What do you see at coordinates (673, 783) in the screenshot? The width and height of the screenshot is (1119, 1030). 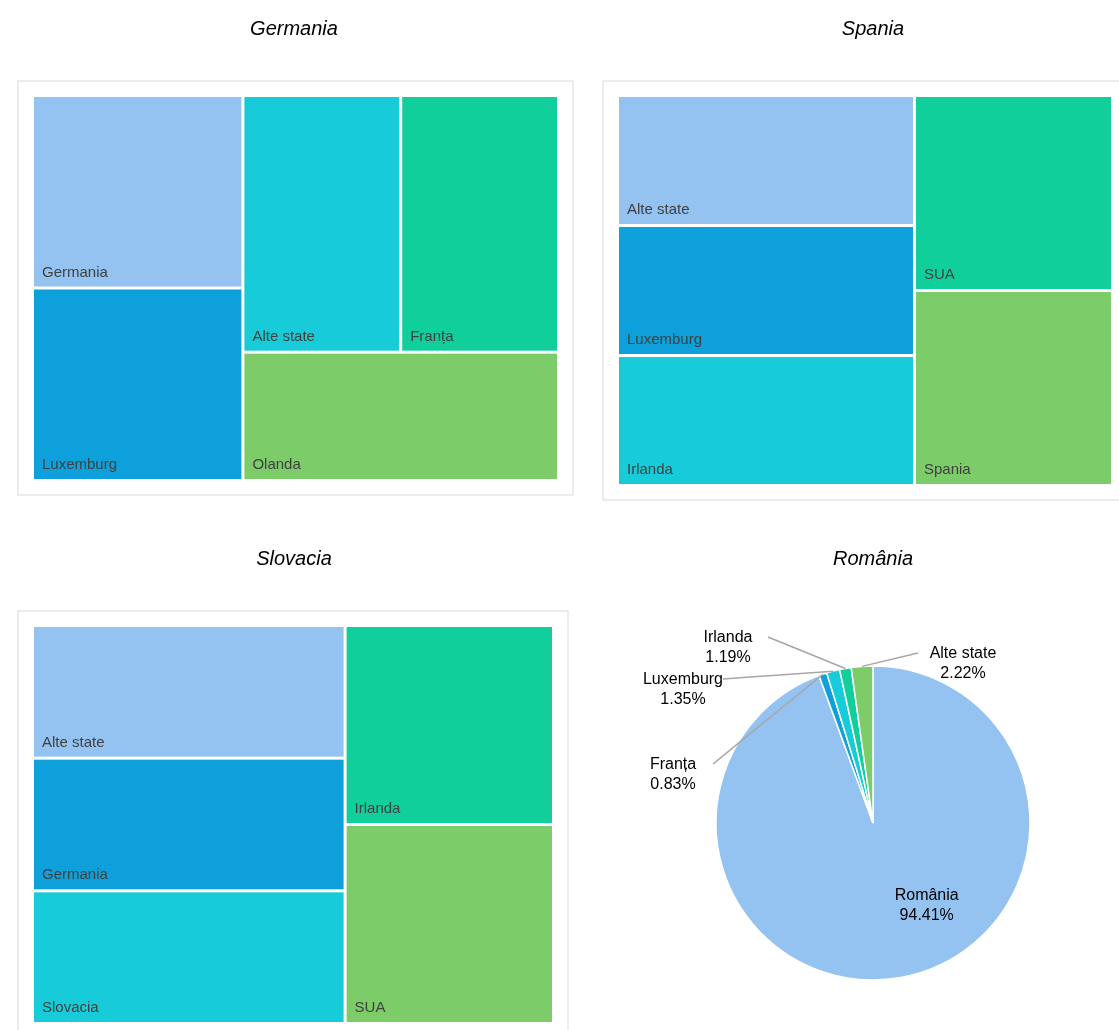 I see `data-label: 0.83%` at bounding box center [673, 783].